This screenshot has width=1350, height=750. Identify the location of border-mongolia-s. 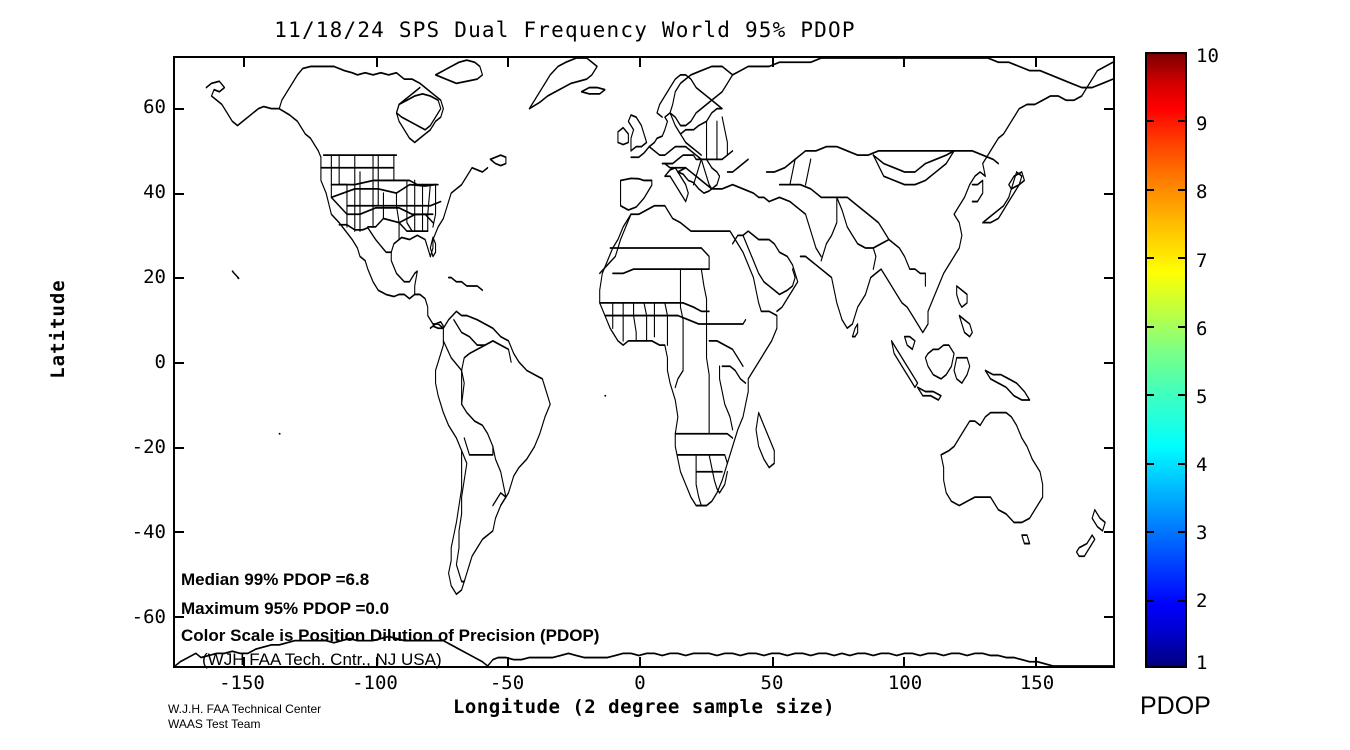
(913, 168).